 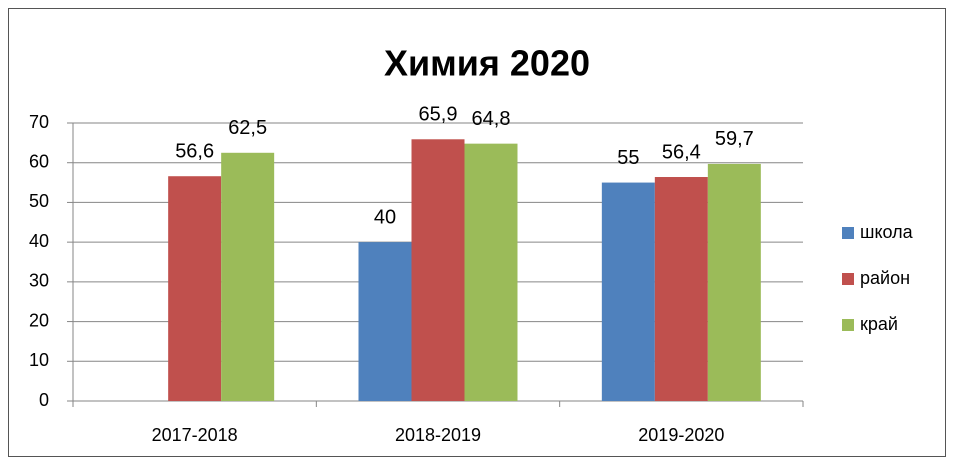 I want to click on value-label: 56,6, so click(x=194, y=151).